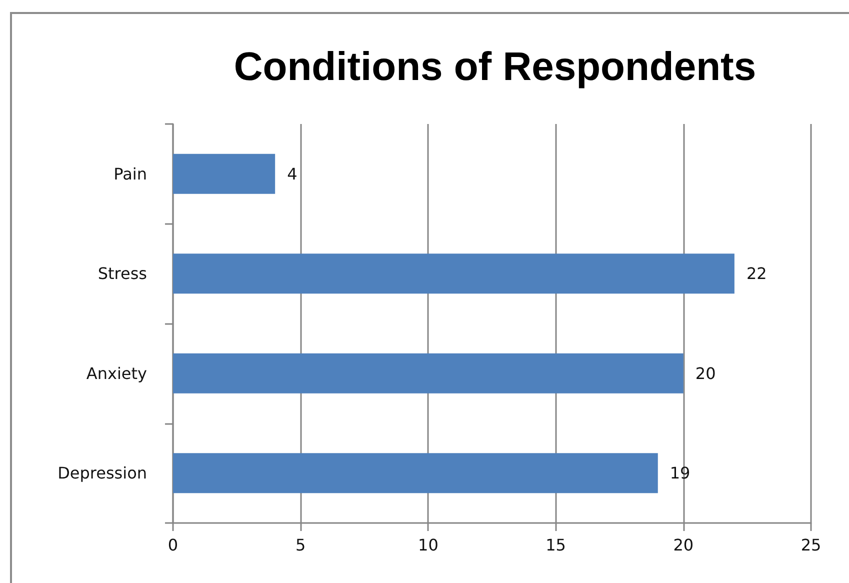 The width and height of the screenshot is (849, 583). I want to click on x-tick-label: 0, so click(173, 545).